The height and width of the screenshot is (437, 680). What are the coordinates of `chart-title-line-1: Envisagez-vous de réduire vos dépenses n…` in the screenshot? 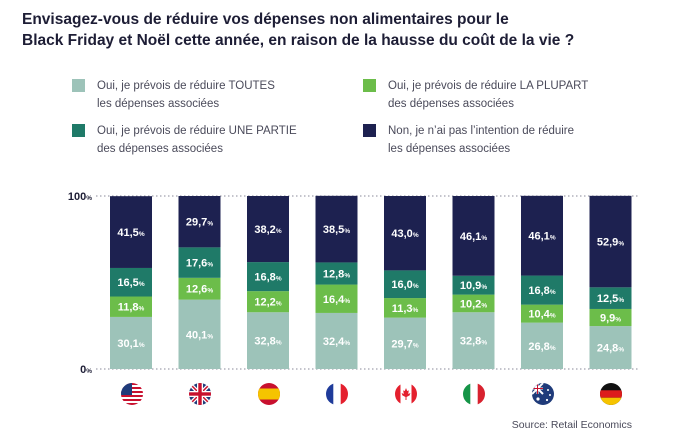 It's located at (265, 19).